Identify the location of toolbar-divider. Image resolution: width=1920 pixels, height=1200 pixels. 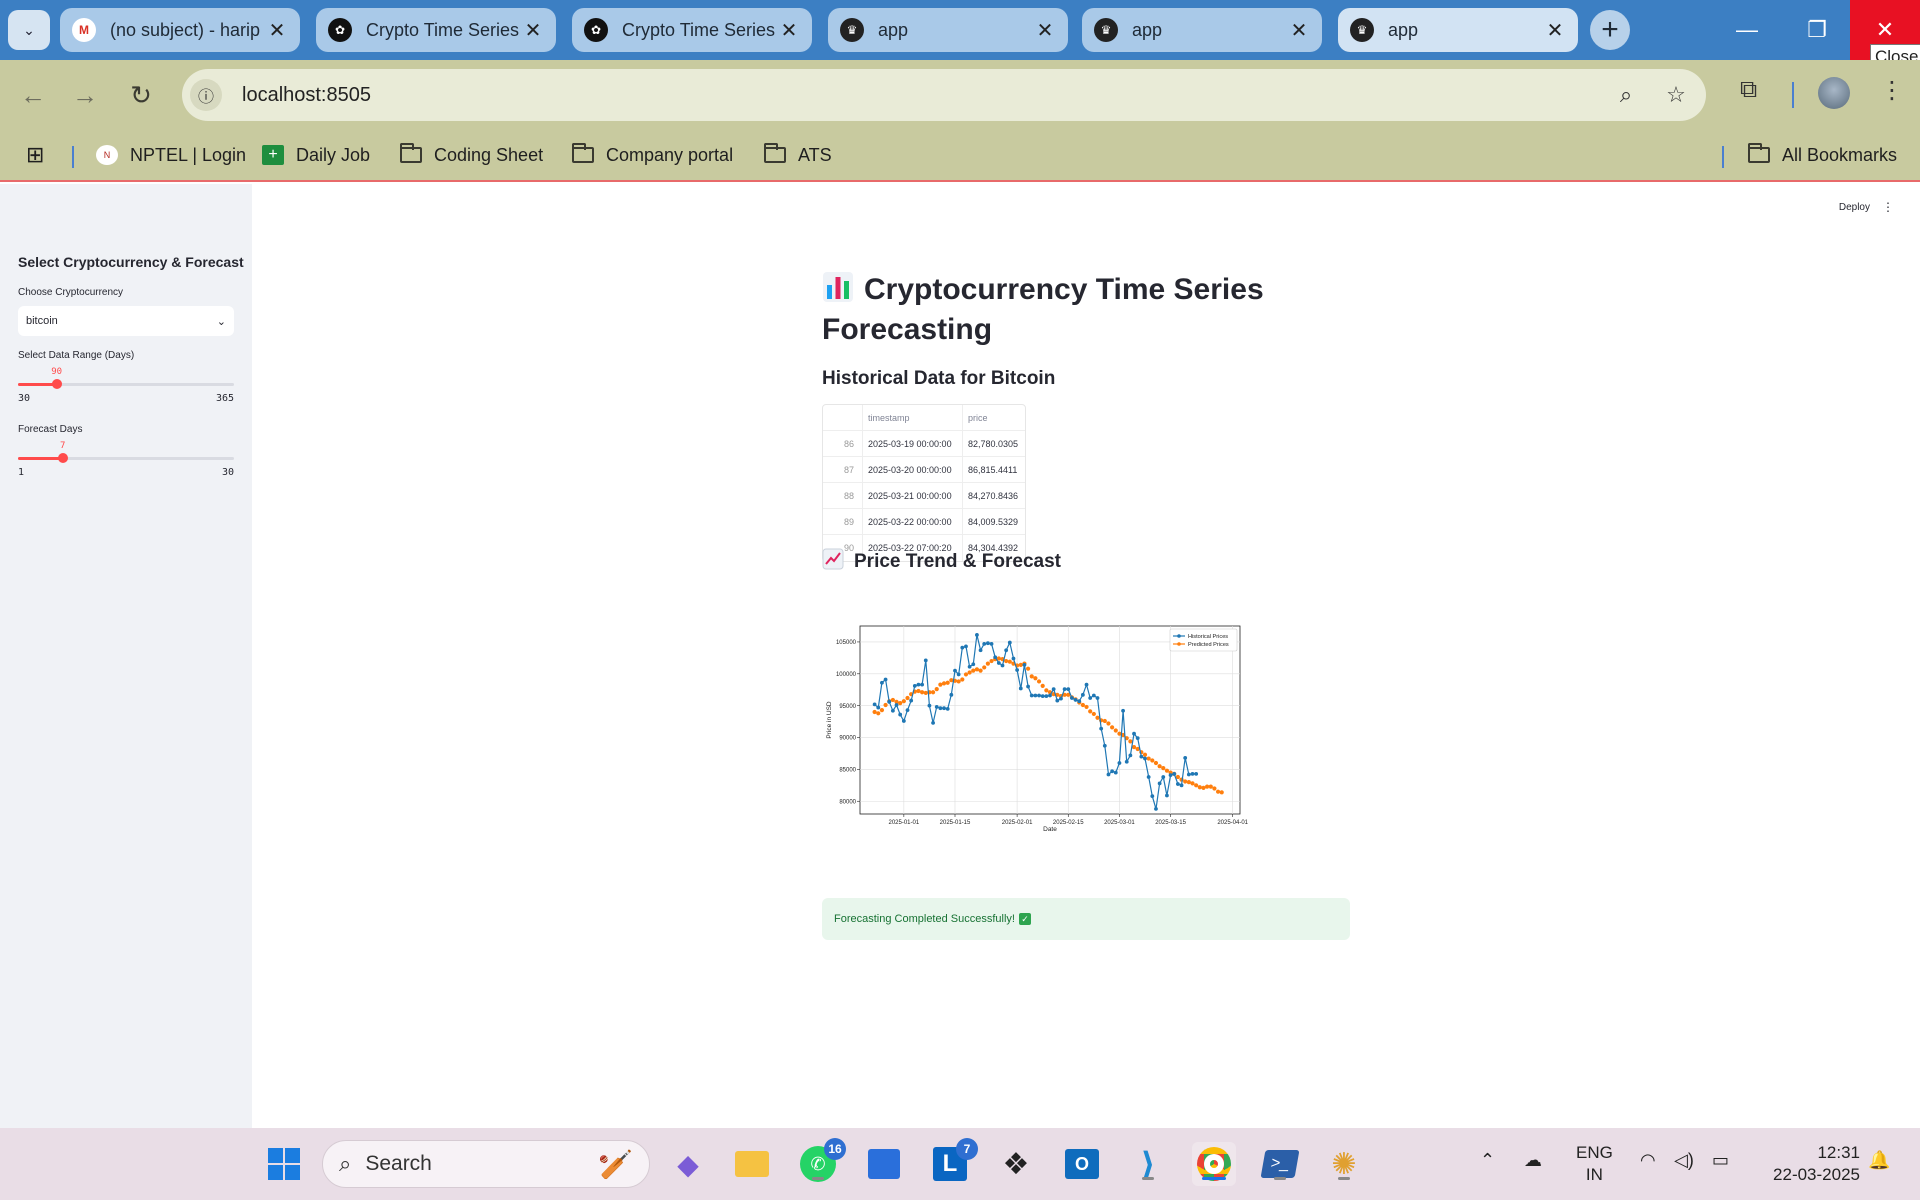
(1793, 95).